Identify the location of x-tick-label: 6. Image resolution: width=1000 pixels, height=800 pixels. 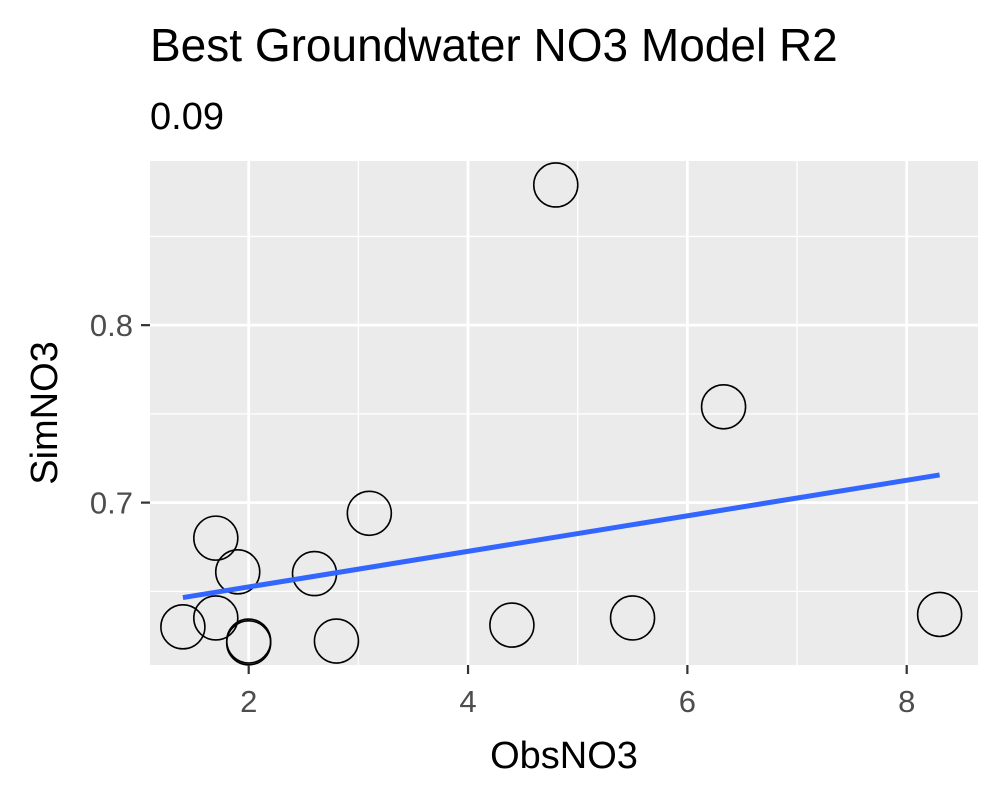
(687, 701).